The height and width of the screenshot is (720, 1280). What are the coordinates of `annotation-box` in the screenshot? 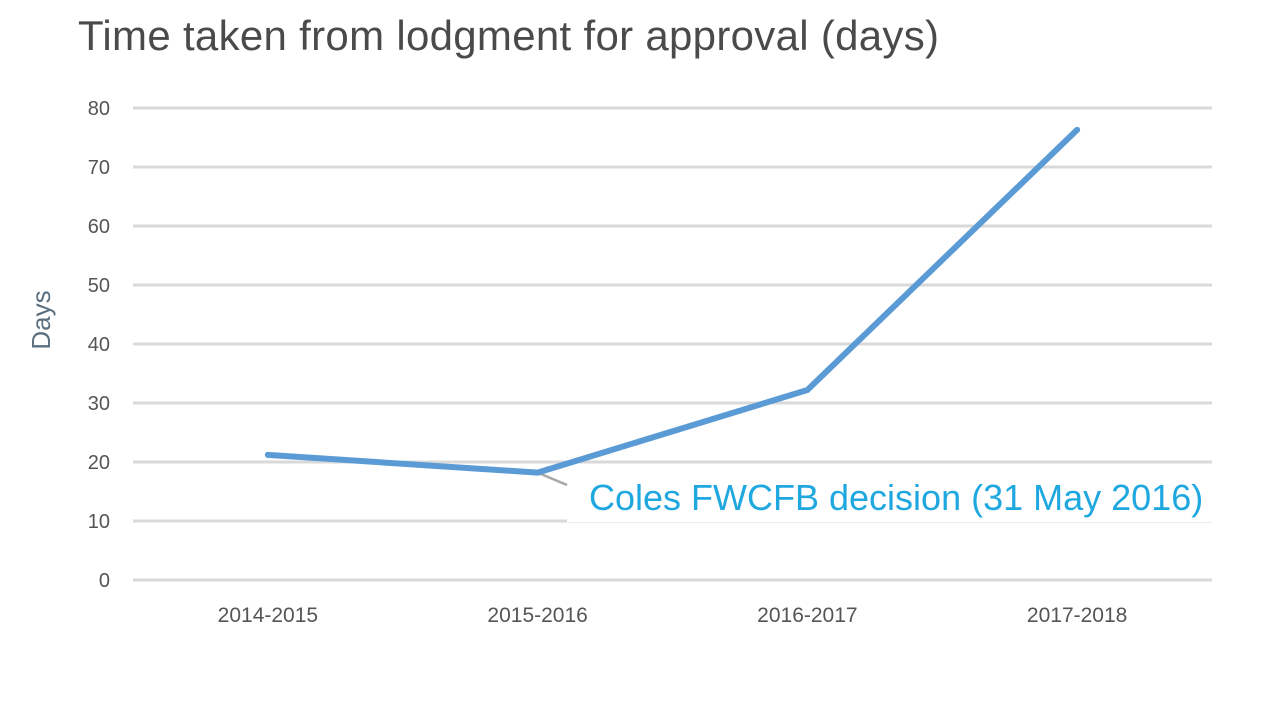 It's located at (912, 494).